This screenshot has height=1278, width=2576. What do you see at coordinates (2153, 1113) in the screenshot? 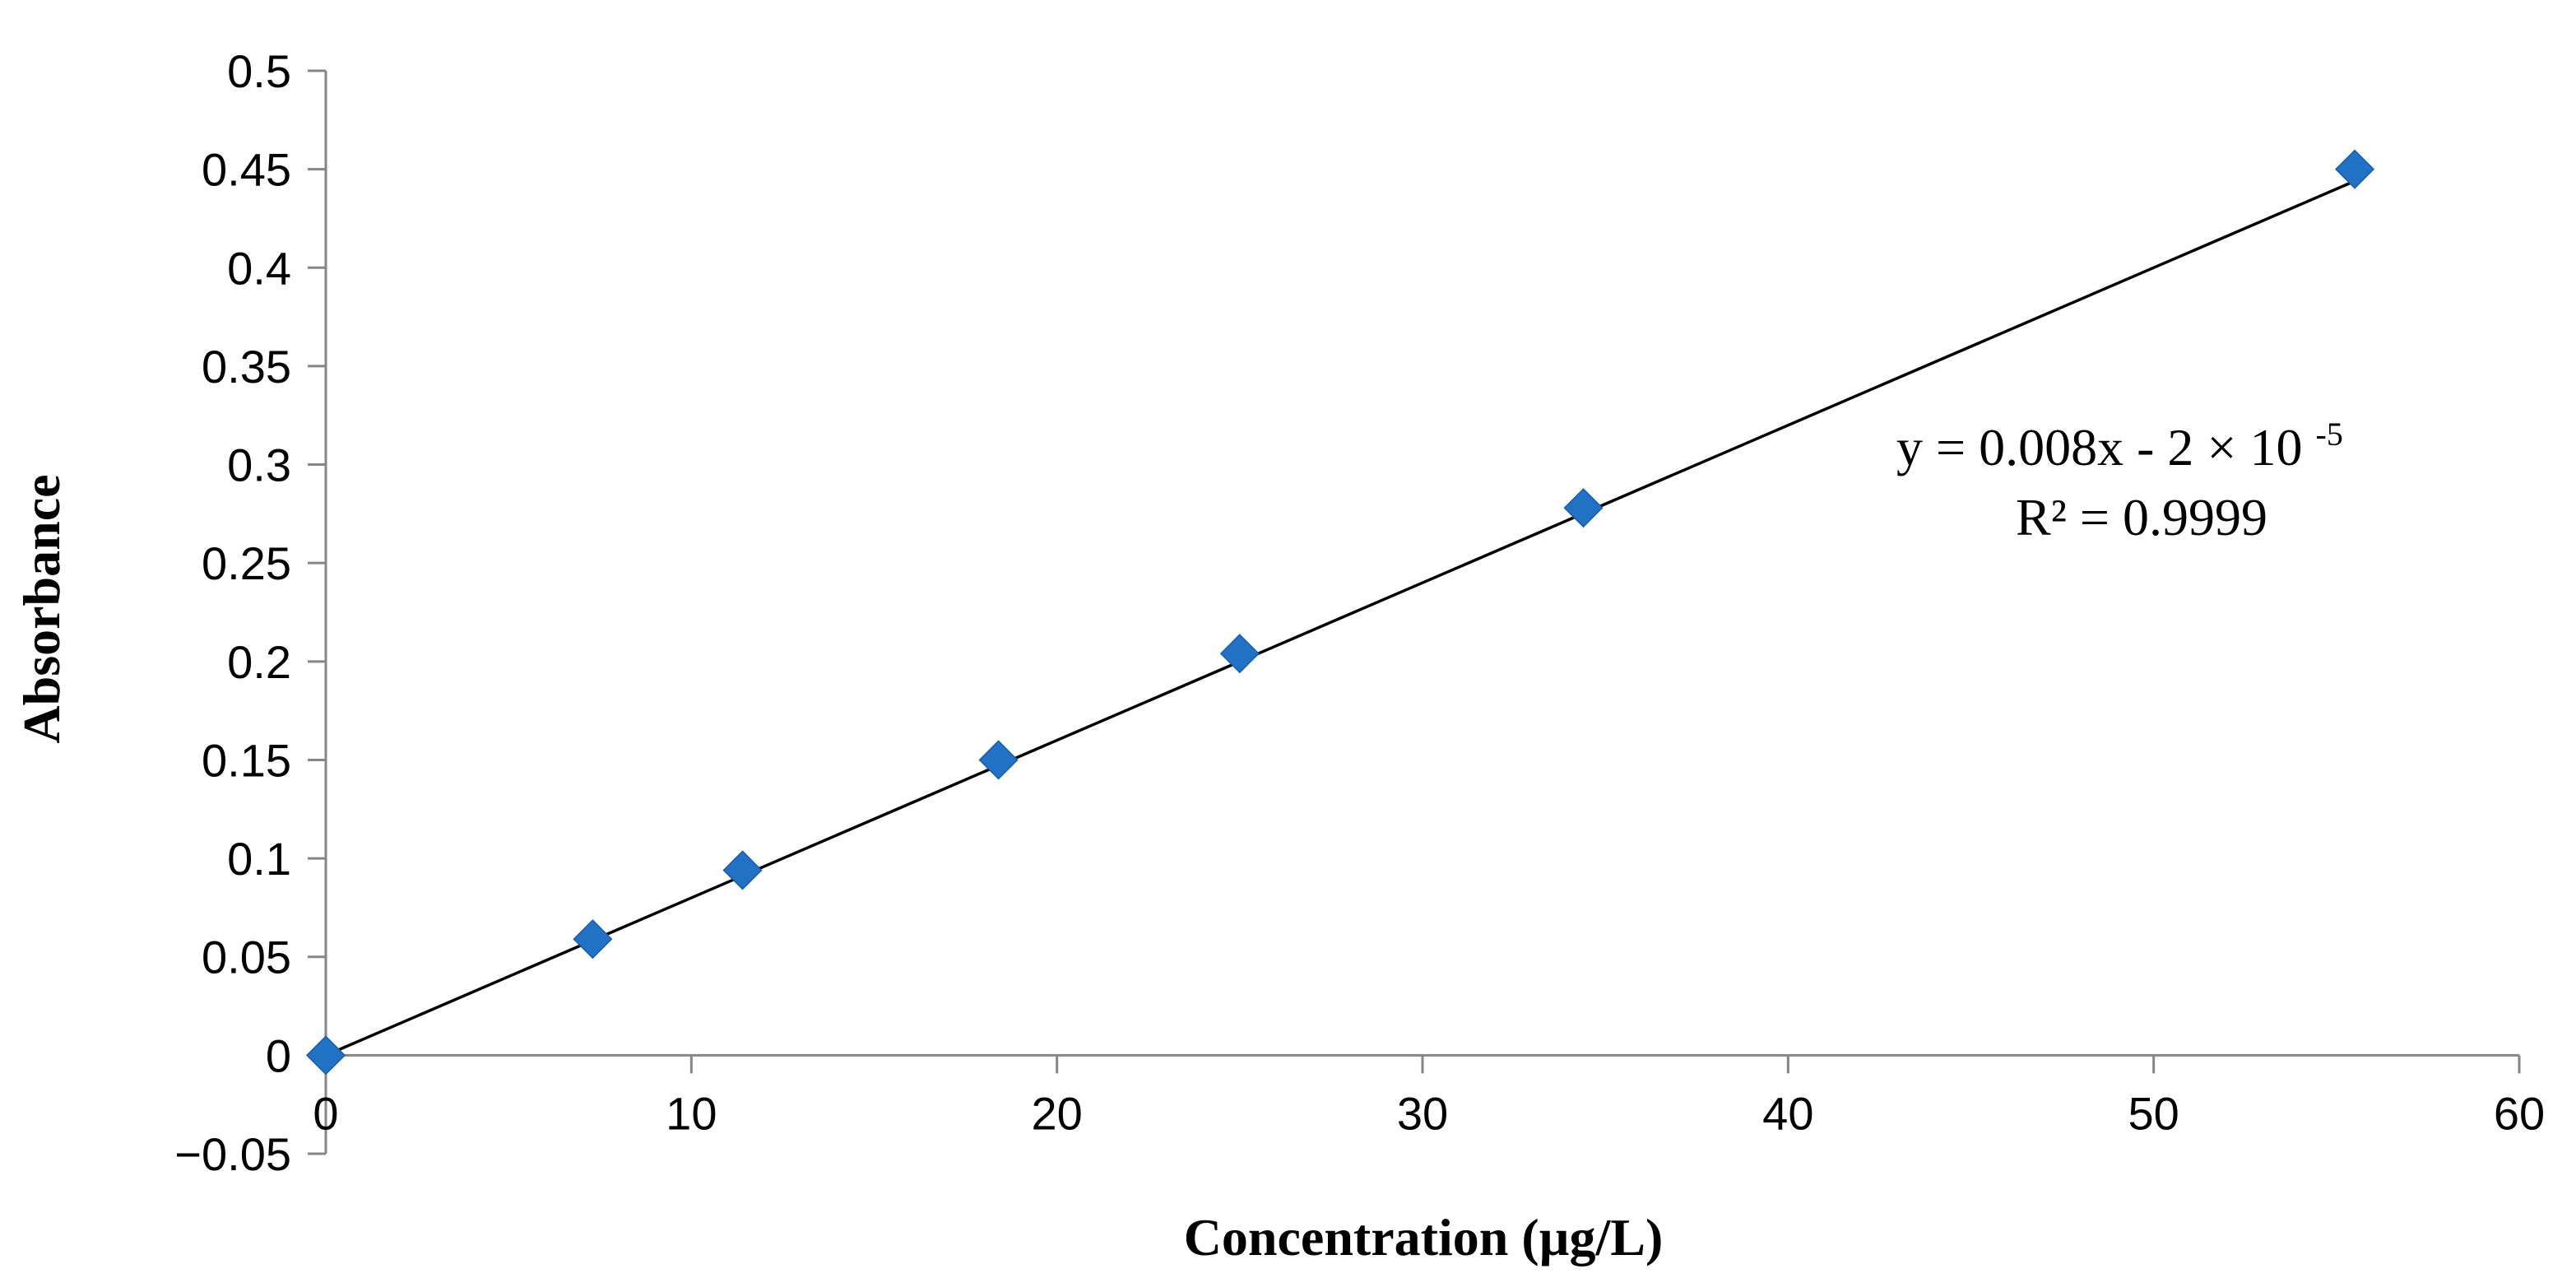
I see `x-tick-label: 50` at bounding box center [2153, 1113].